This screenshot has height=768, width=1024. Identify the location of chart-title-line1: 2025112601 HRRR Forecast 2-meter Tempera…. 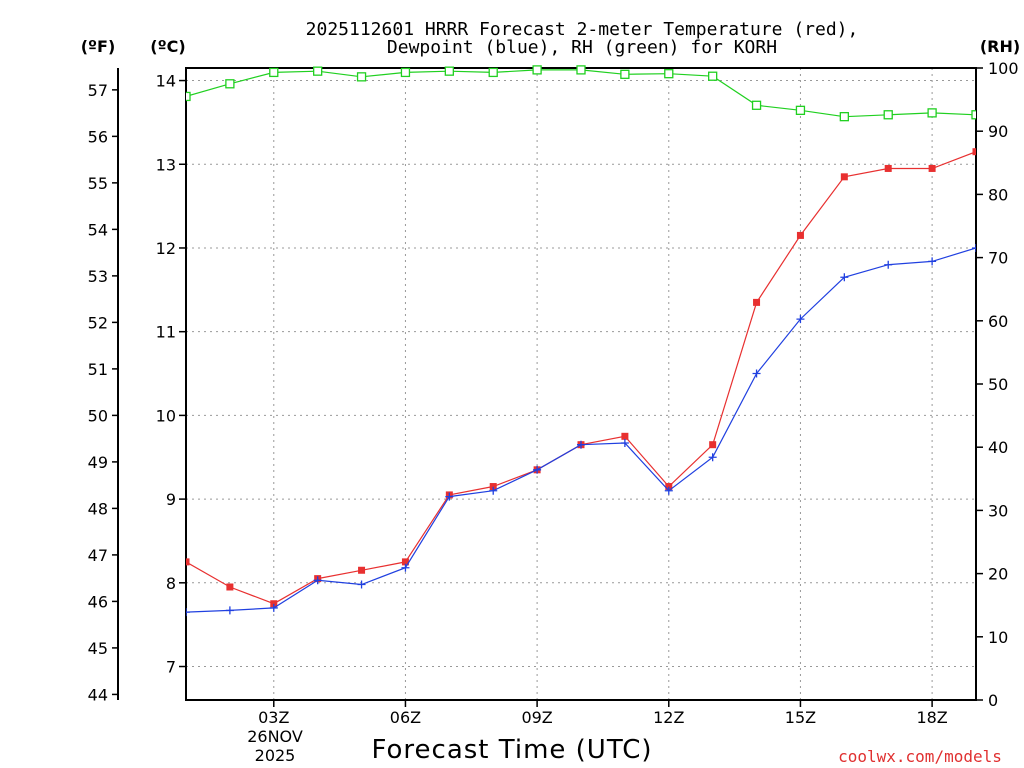
(582, 29).